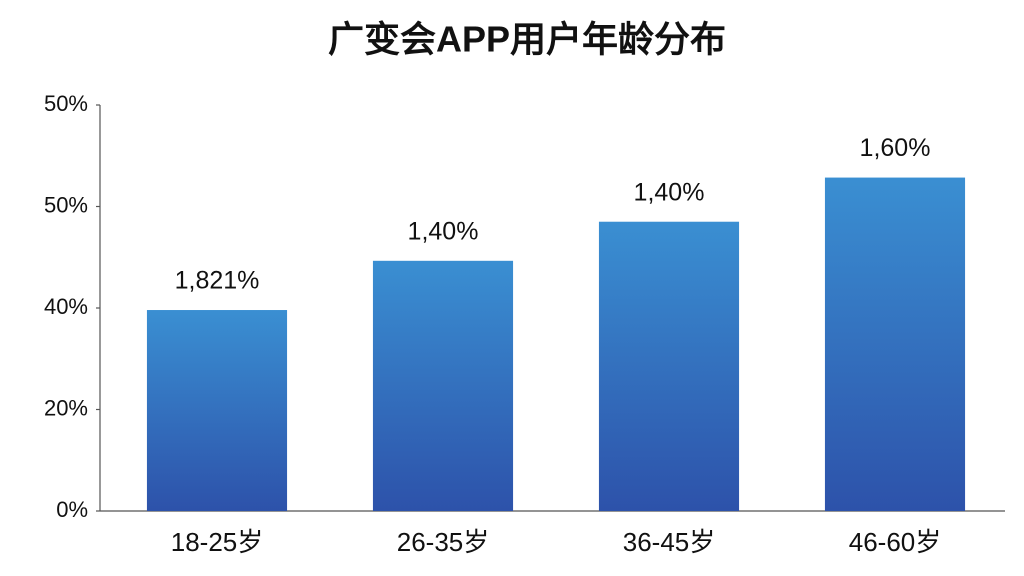 The height and width of the screenshot is (576, 1024). Describe the element at coordinates (217, 281) in the screenshot. I see `data-label: 1,821%` at that location.